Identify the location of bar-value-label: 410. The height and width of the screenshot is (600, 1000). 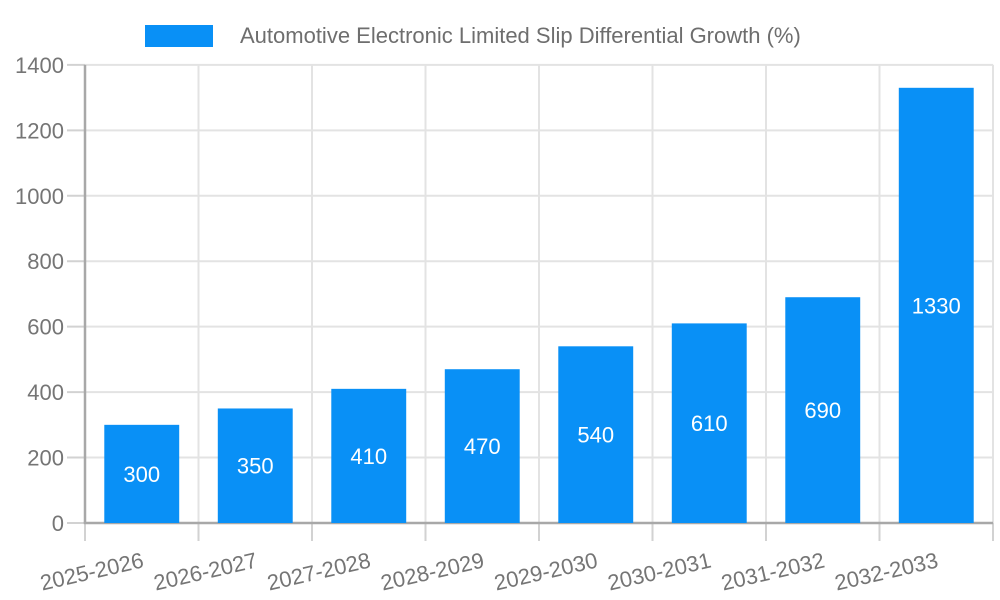
(368, 456).